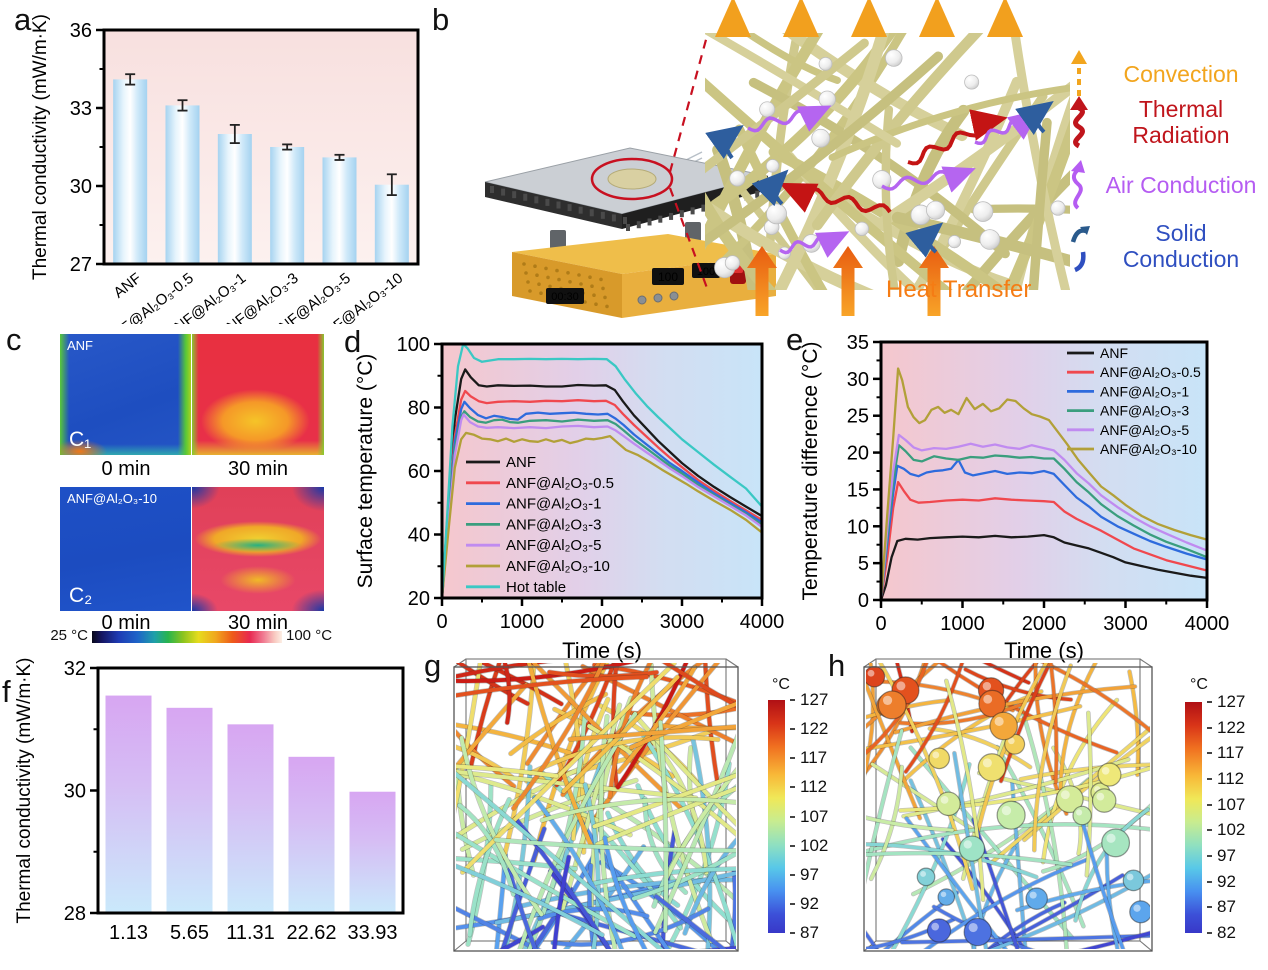 The height and width of the screenshot is (970, 1268). What do you see at coordinates (536, 587) in the screenshot?
I see `svg-text: Hot table` at bounding box center [536, 587].